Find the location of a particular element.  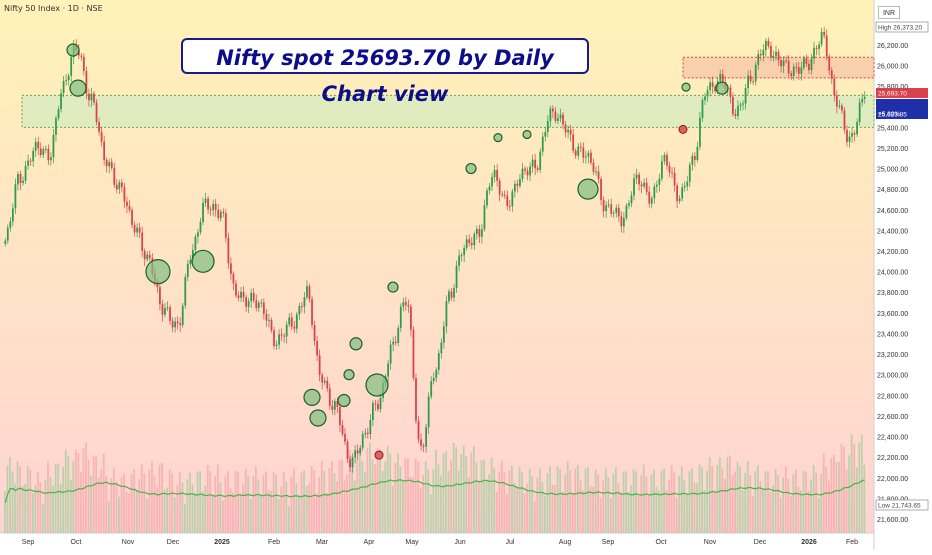

symbol-header: Nifty 50 Index · 1D · NSE is located at coordinates (53, 8).